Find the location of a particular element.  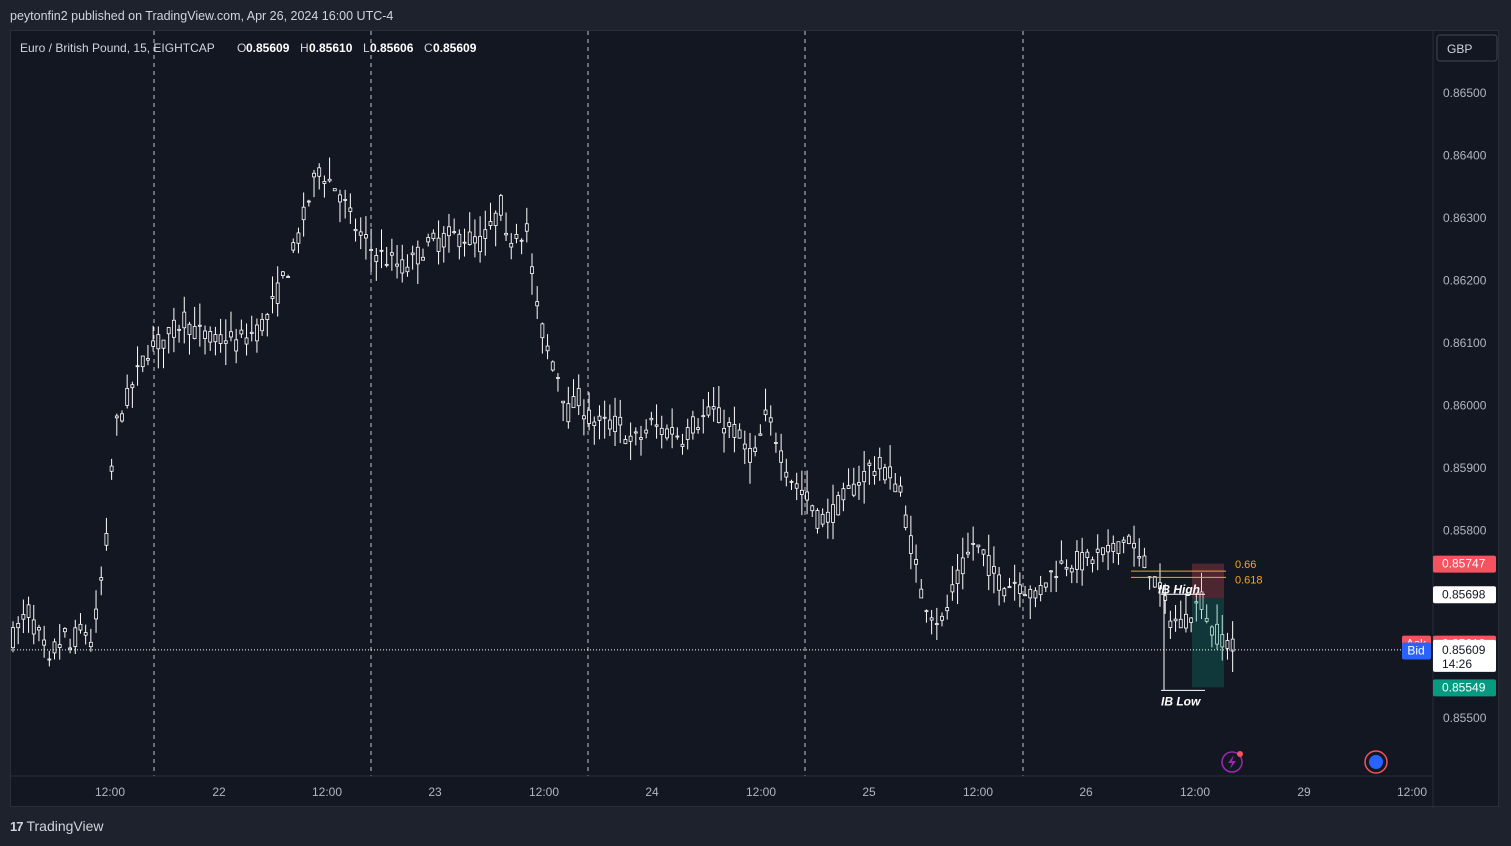

time-tick-label: 25 is located at coordinates (869, 792).